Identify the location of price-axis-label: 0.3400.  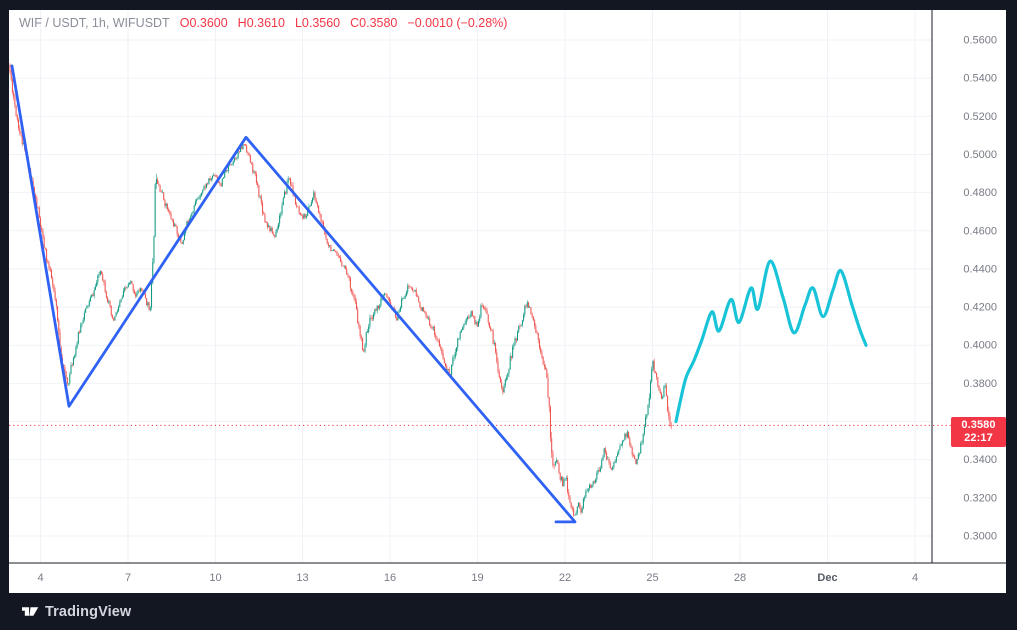
(980, 460).